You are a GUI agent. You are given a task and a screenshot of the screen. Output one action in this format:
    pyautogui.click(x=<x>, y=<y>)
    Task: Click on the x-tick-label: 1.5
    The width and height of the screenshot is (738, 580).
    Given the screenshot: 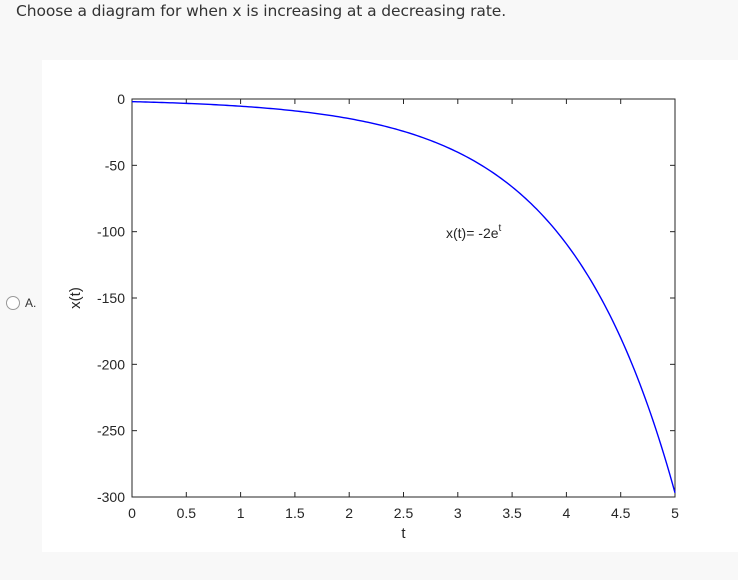 What is the action you would take?
    pyautogui.click(x=295, y=513)
    